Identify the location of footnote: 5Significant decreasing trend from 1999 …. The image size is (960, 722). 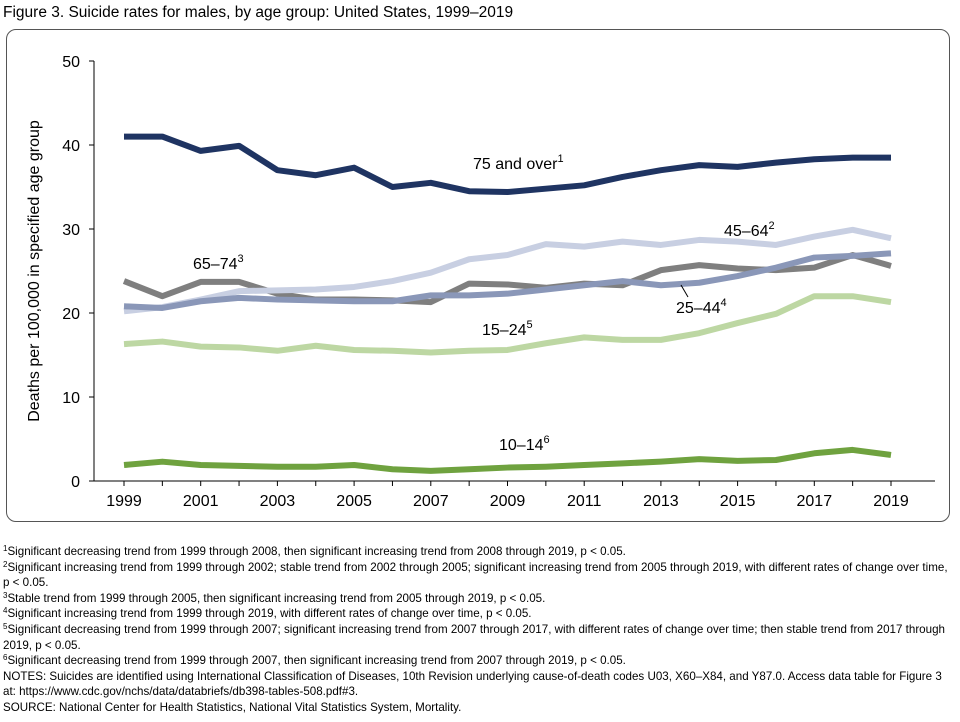
(478, 637).